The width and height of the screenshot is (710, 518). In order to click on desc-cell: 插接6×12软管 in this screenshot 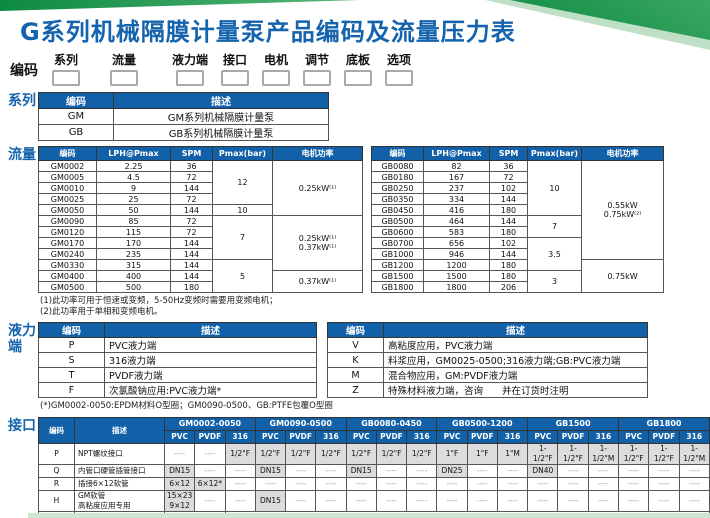, I will do `click(119, 483)`.